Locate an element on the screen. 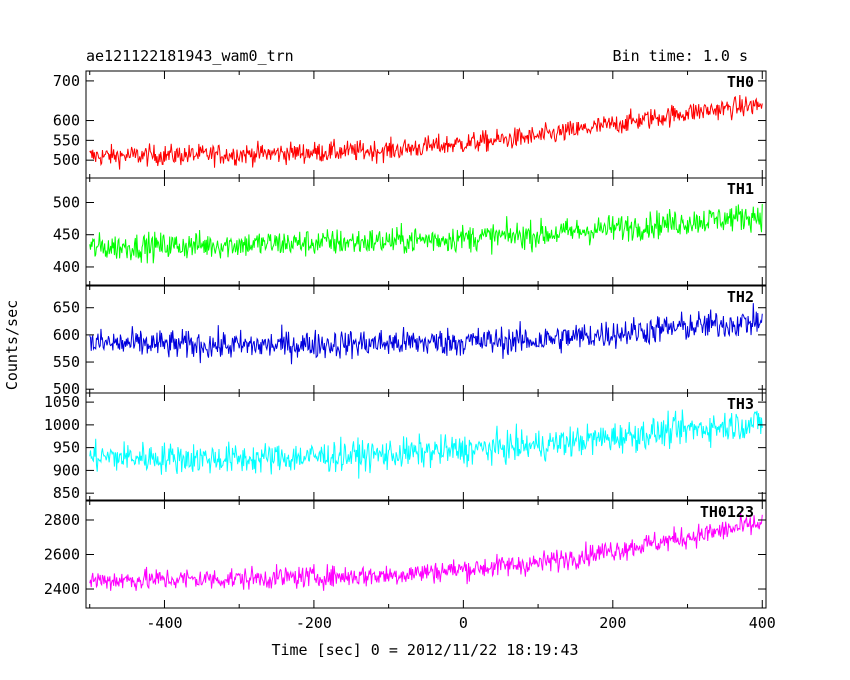 This screenshot has height=680, width=850. panel-th2: 500 550 600 650 TH2 is located at coordinates (410, 341).